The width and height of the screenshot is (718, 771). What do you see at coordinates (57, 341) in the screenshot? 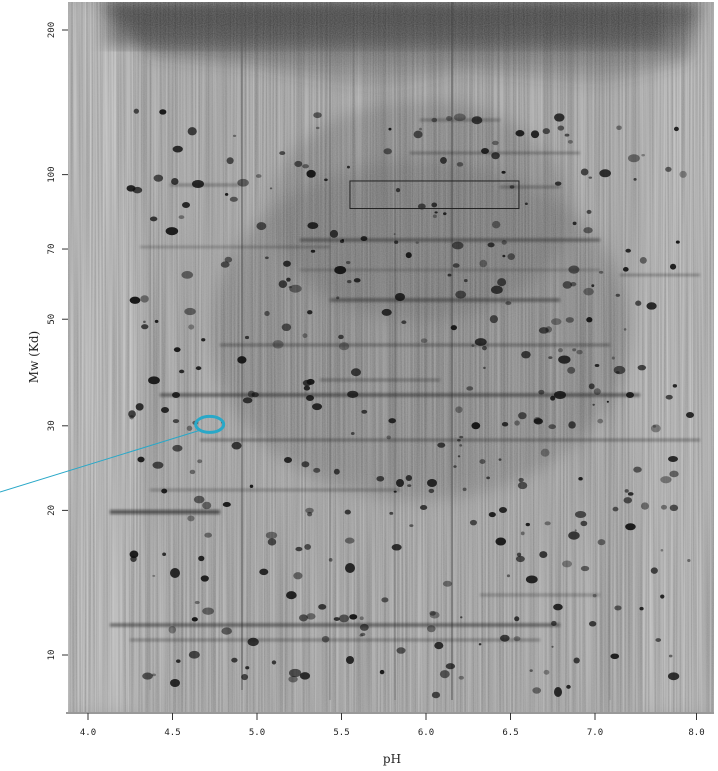
I see `y-axis-ticks: 200 100 70 50 30 20 10` at bounding box center [57, 341].